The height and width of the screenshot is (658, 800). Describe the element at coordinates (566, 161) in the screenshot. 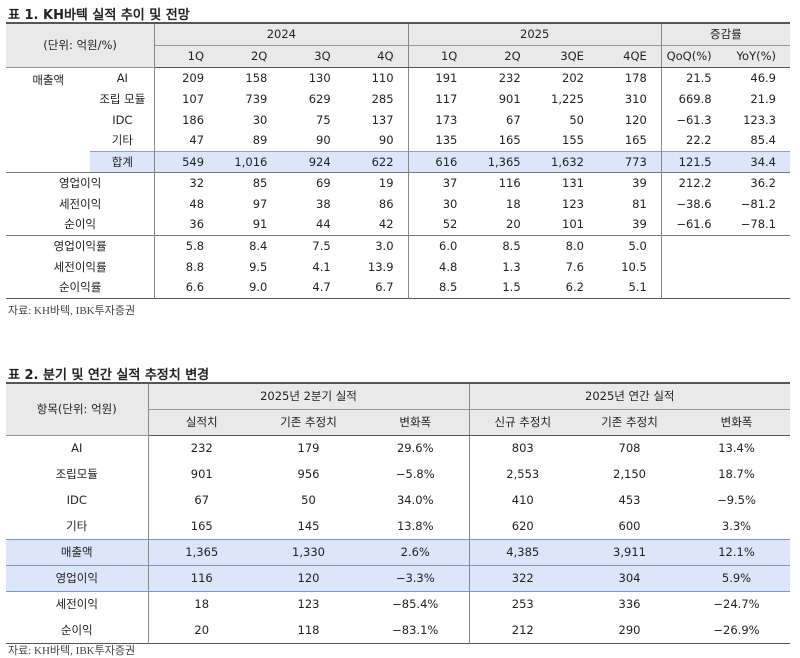

I see `value-cell: 1,632` at that location.